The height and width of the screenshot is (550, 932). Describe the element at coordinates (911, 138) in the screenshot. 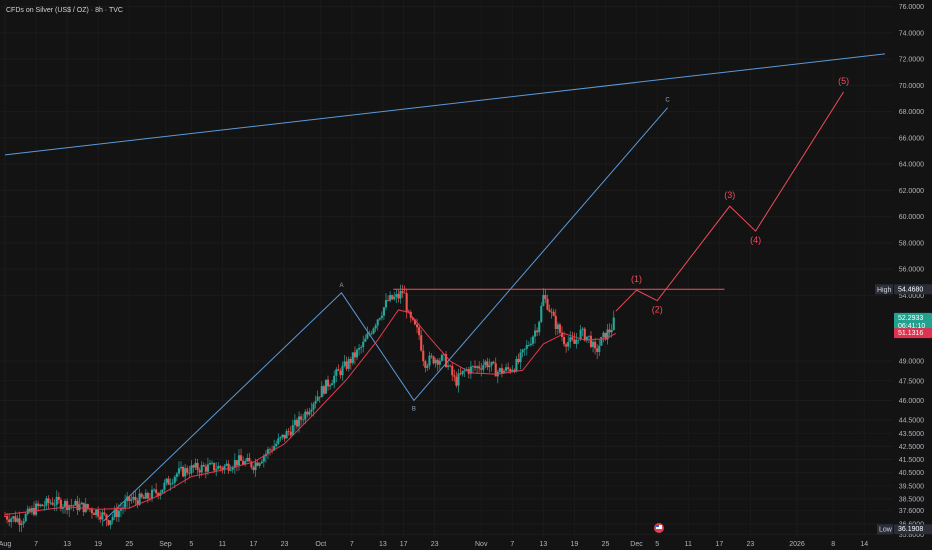

I see `price-tick-label: 66.0000` at that location.